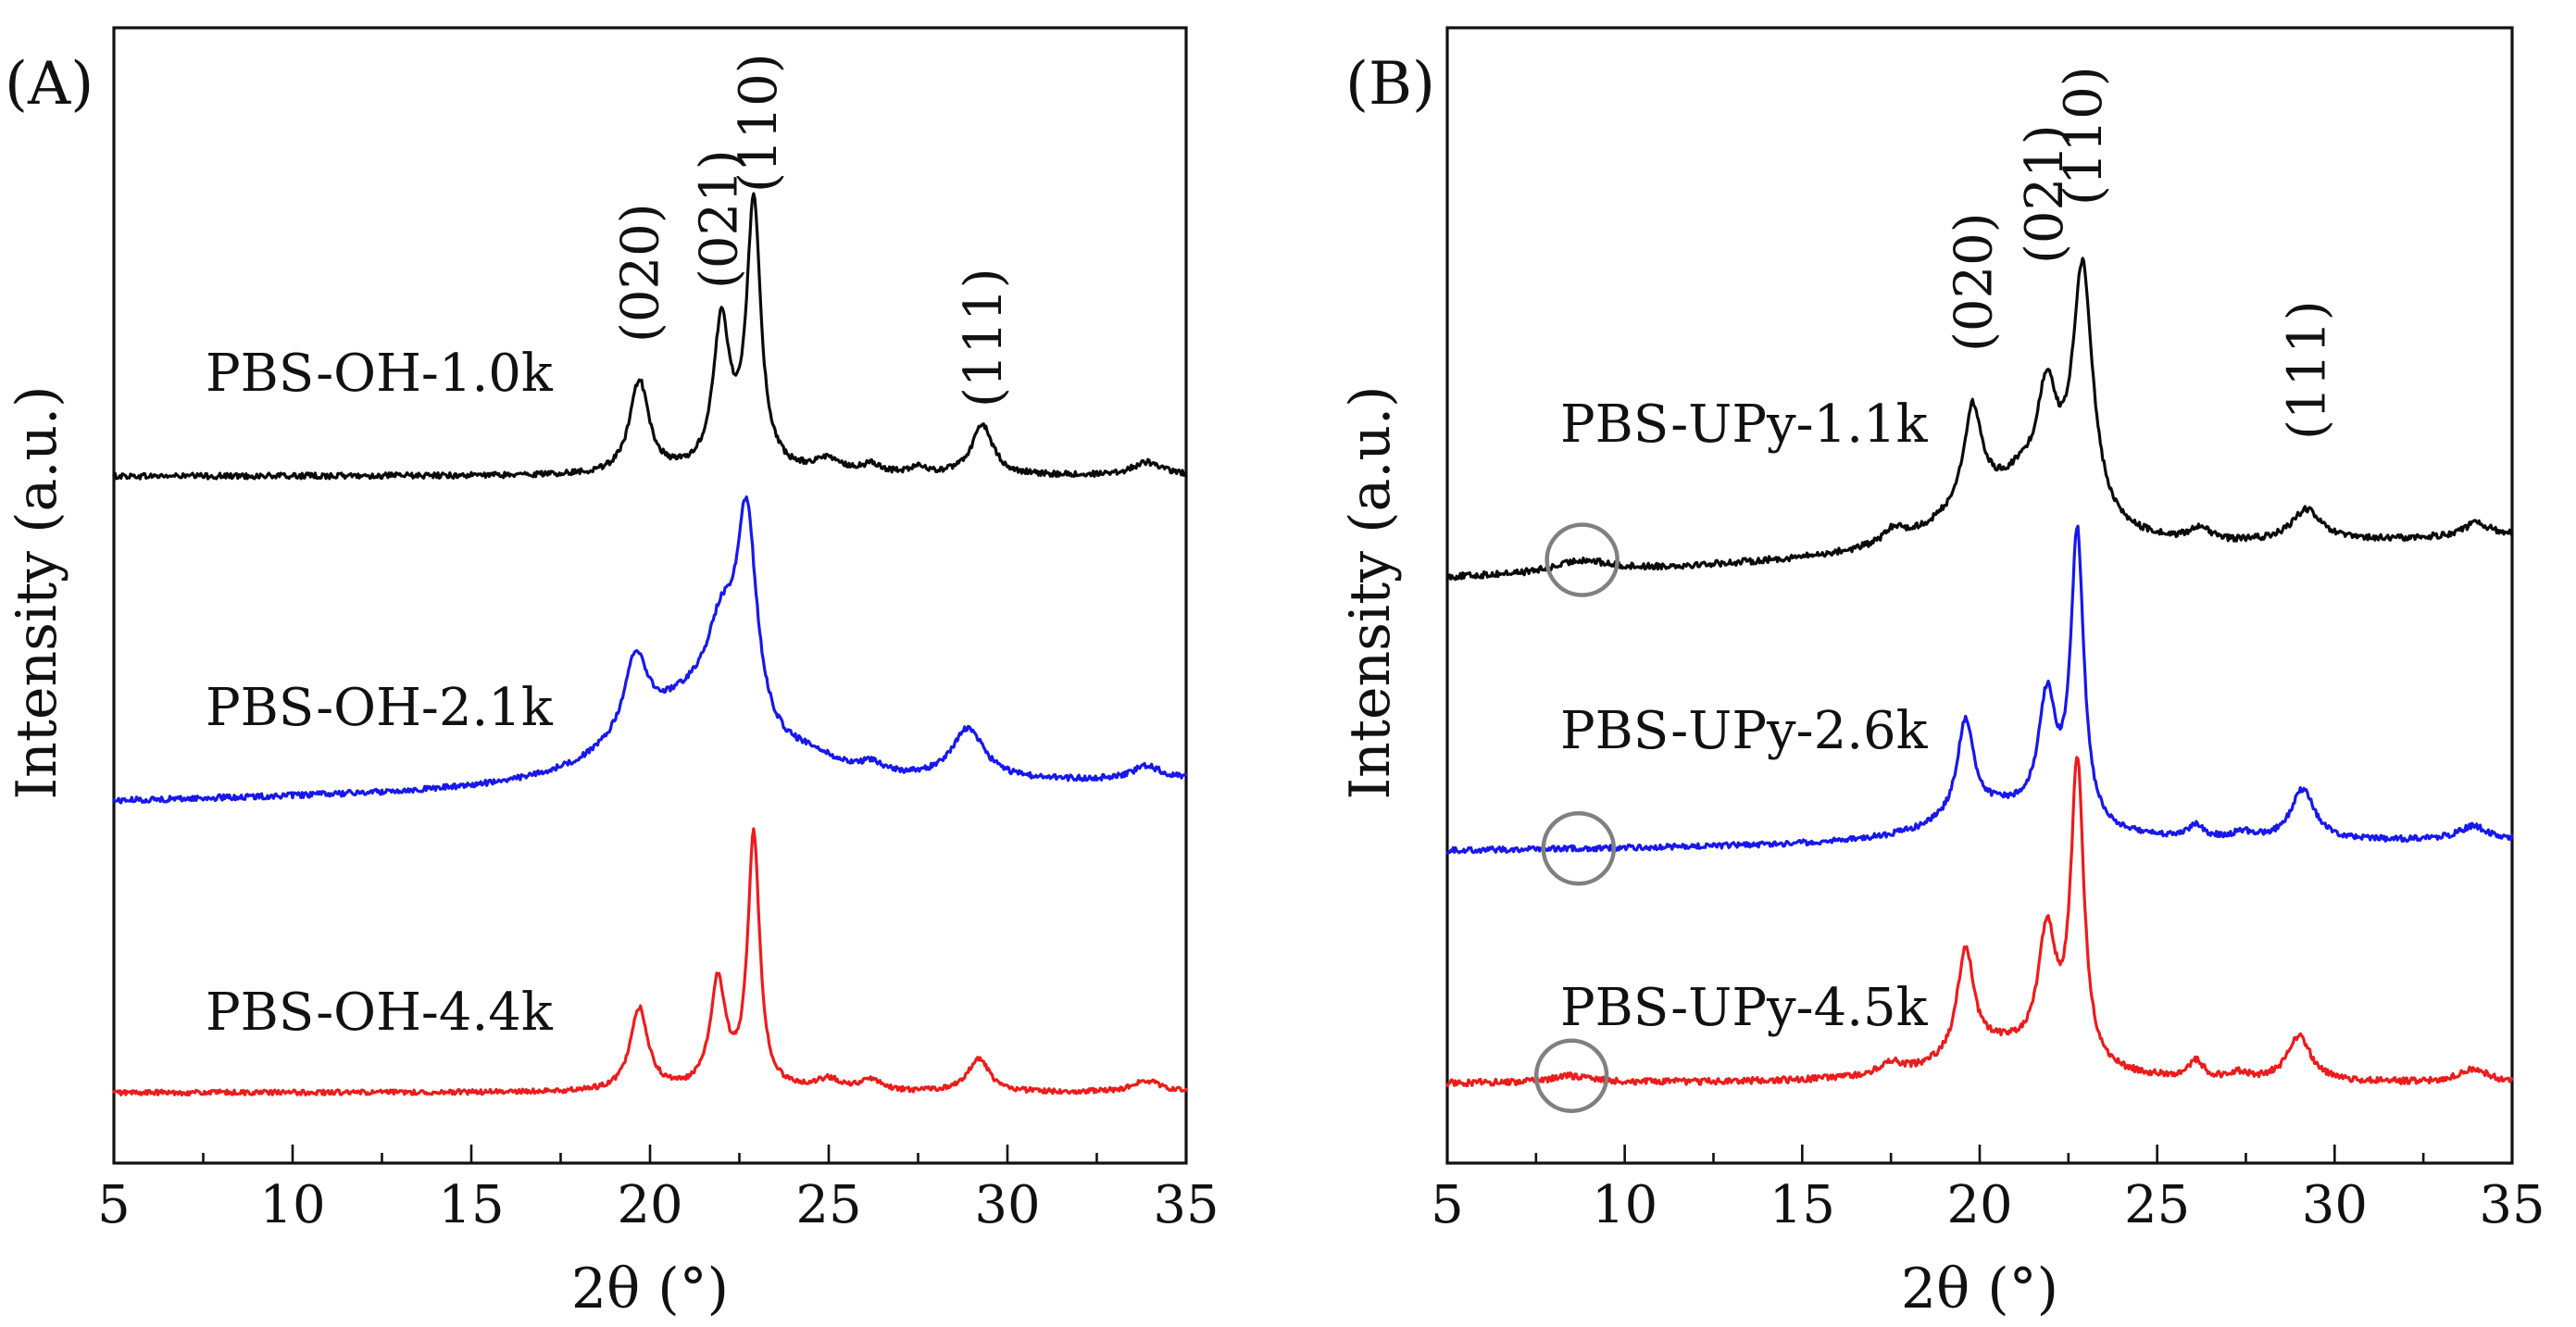  I want to click on panel-b-label: (B), so click(1390, 84).